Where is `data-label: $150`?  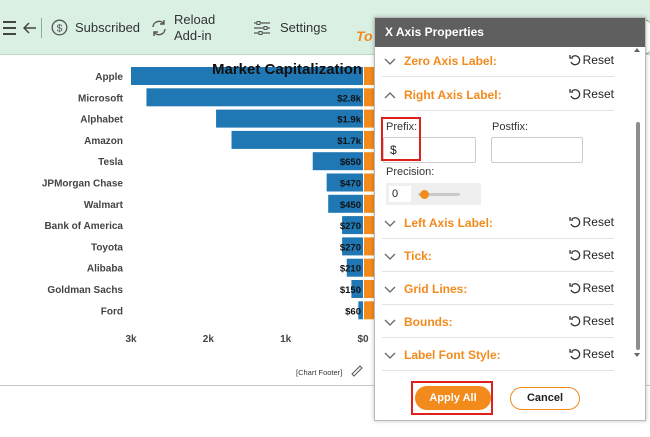 data-label: $150 is located at coordinates (350, 290).